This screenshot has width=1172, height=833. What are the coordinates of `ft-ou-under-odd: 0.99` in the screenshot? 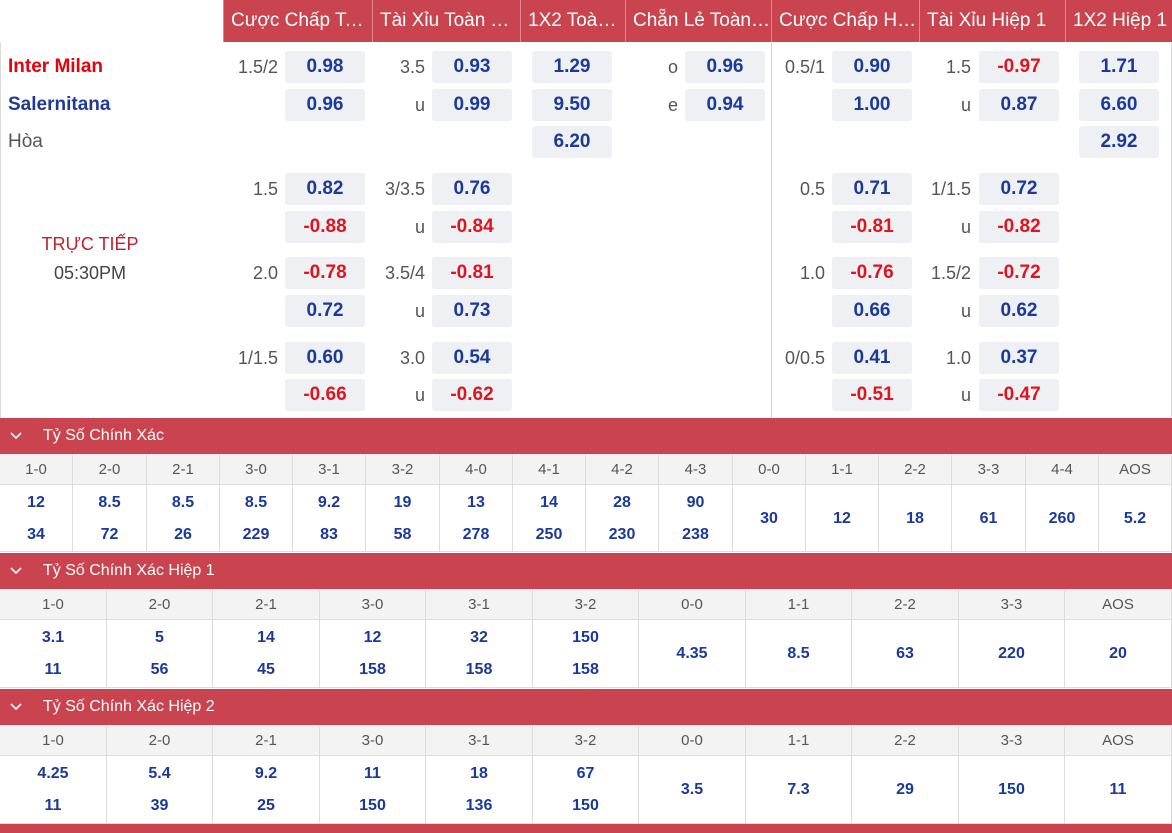 It's located at (472, 105).